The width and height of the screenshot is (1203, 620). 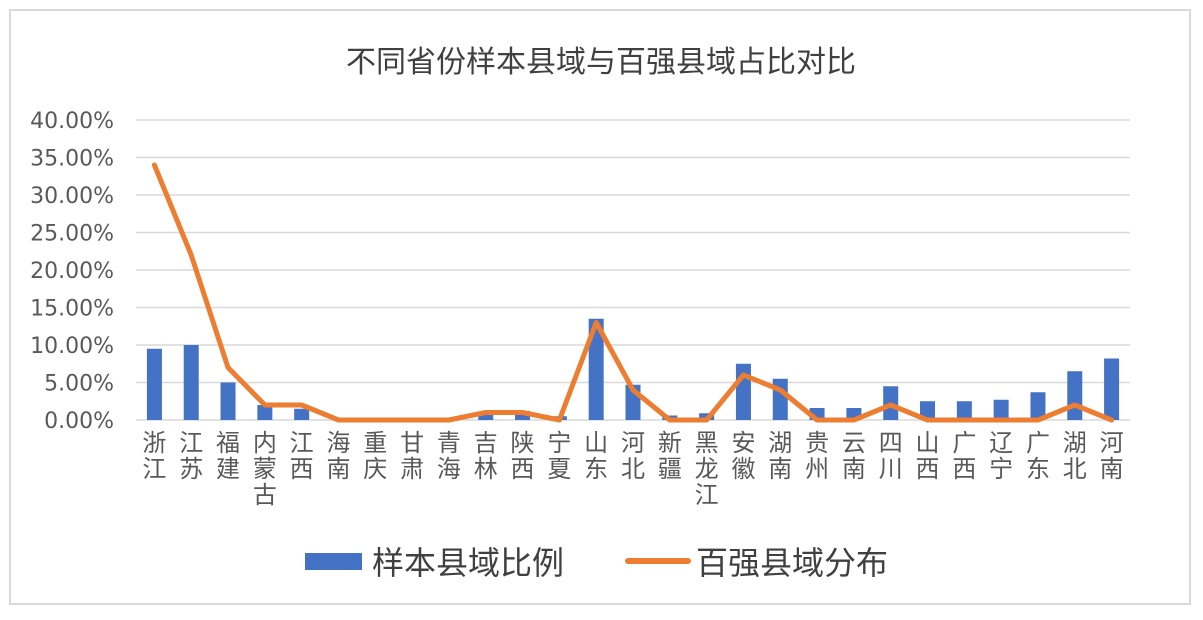 I want to click on y-tick-label: 35.00%, so click(x=72, y=159).